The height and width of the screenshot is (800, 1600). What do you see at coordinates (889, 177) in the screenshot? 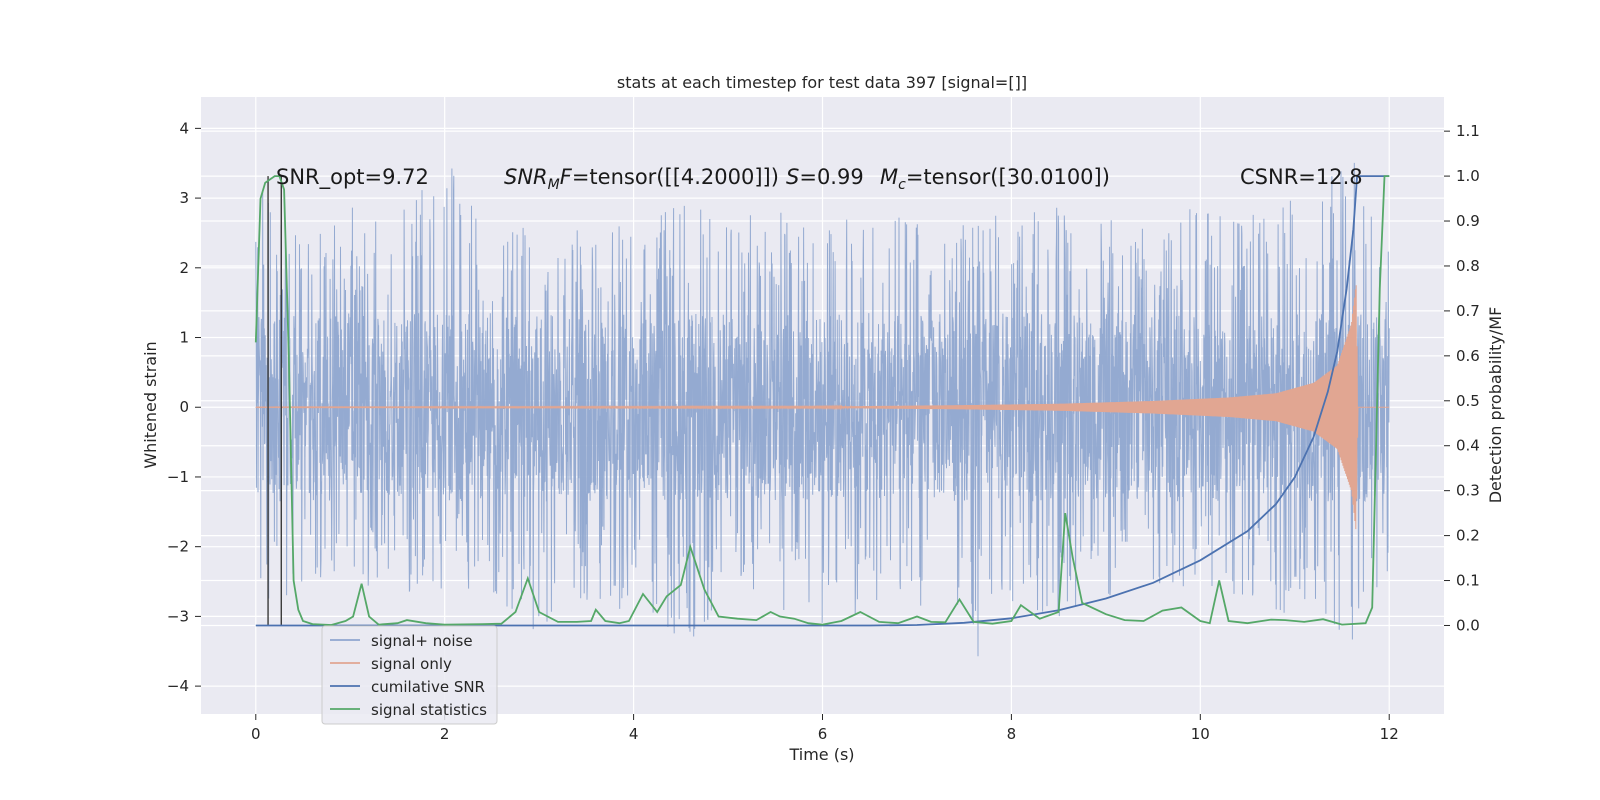
I see `mc-var: M` at bounding box center [889, 177].